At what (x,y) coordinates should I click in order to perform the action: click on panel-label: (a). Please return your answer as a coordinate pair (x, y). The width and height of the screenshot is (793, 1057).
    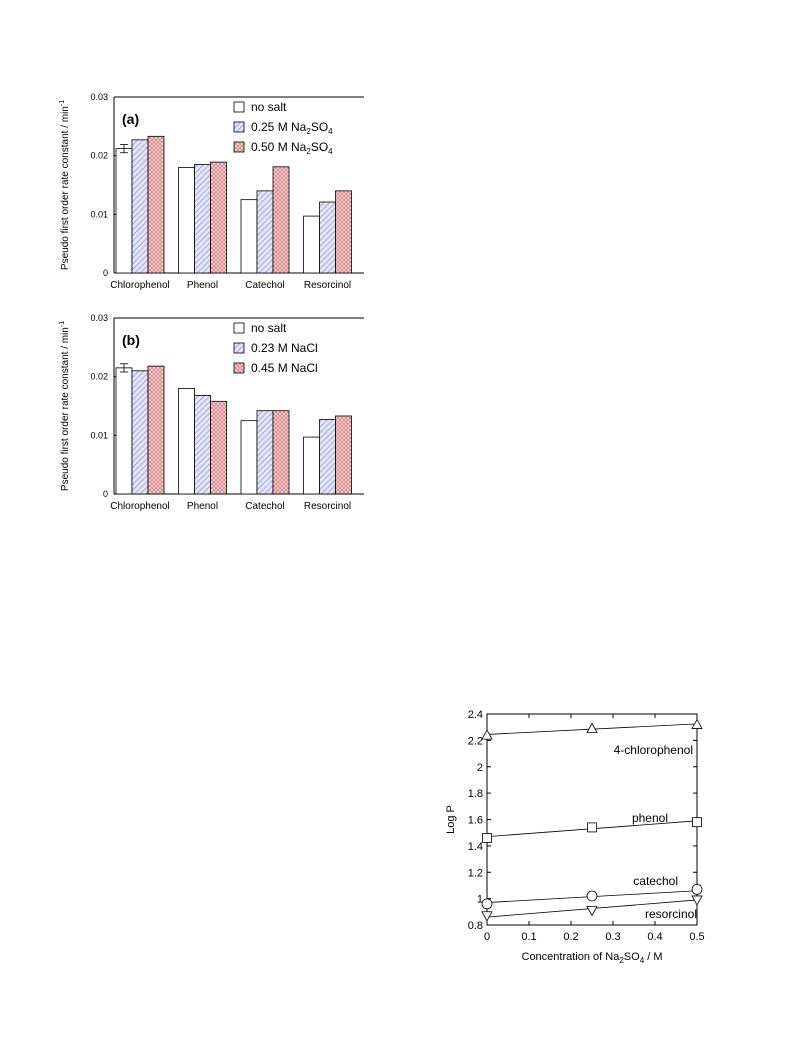
    Looking at the image, I should click on (130, 119).